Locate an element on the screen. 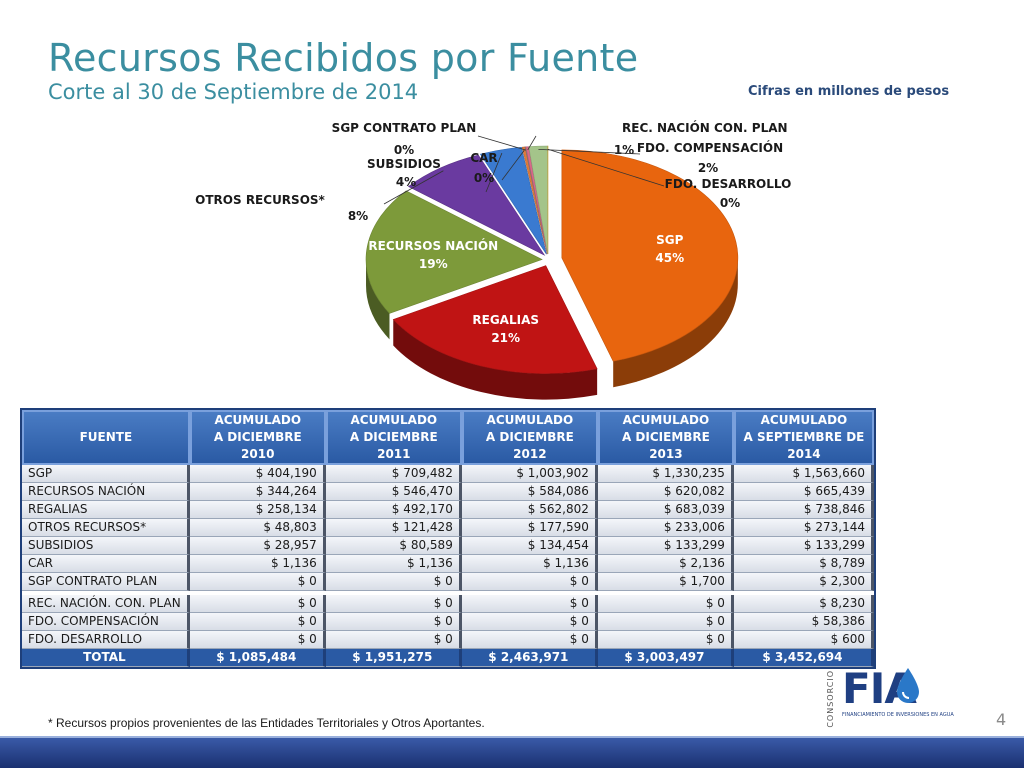  table-cell-amount: $ 620,082 is located at coordinates (665, 492).